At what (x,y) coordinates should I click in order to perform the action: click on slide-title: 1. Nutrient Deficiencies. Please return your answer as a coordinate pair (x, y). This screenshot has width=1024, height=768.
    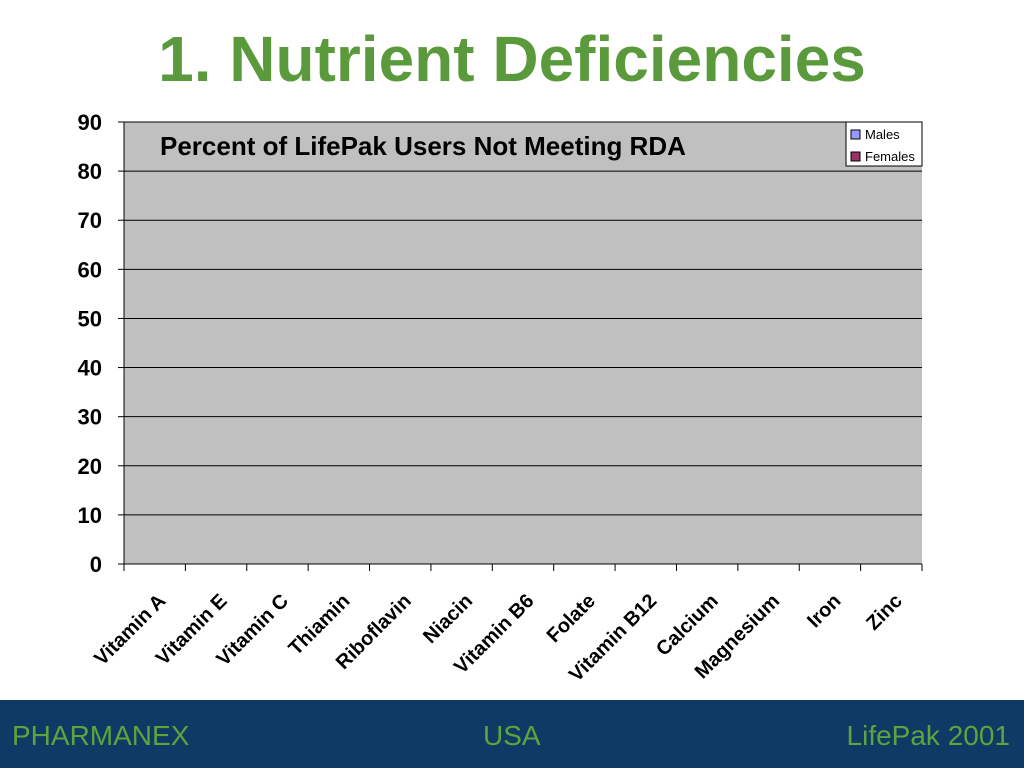
    Looking at the image, I should click on (512, 59).